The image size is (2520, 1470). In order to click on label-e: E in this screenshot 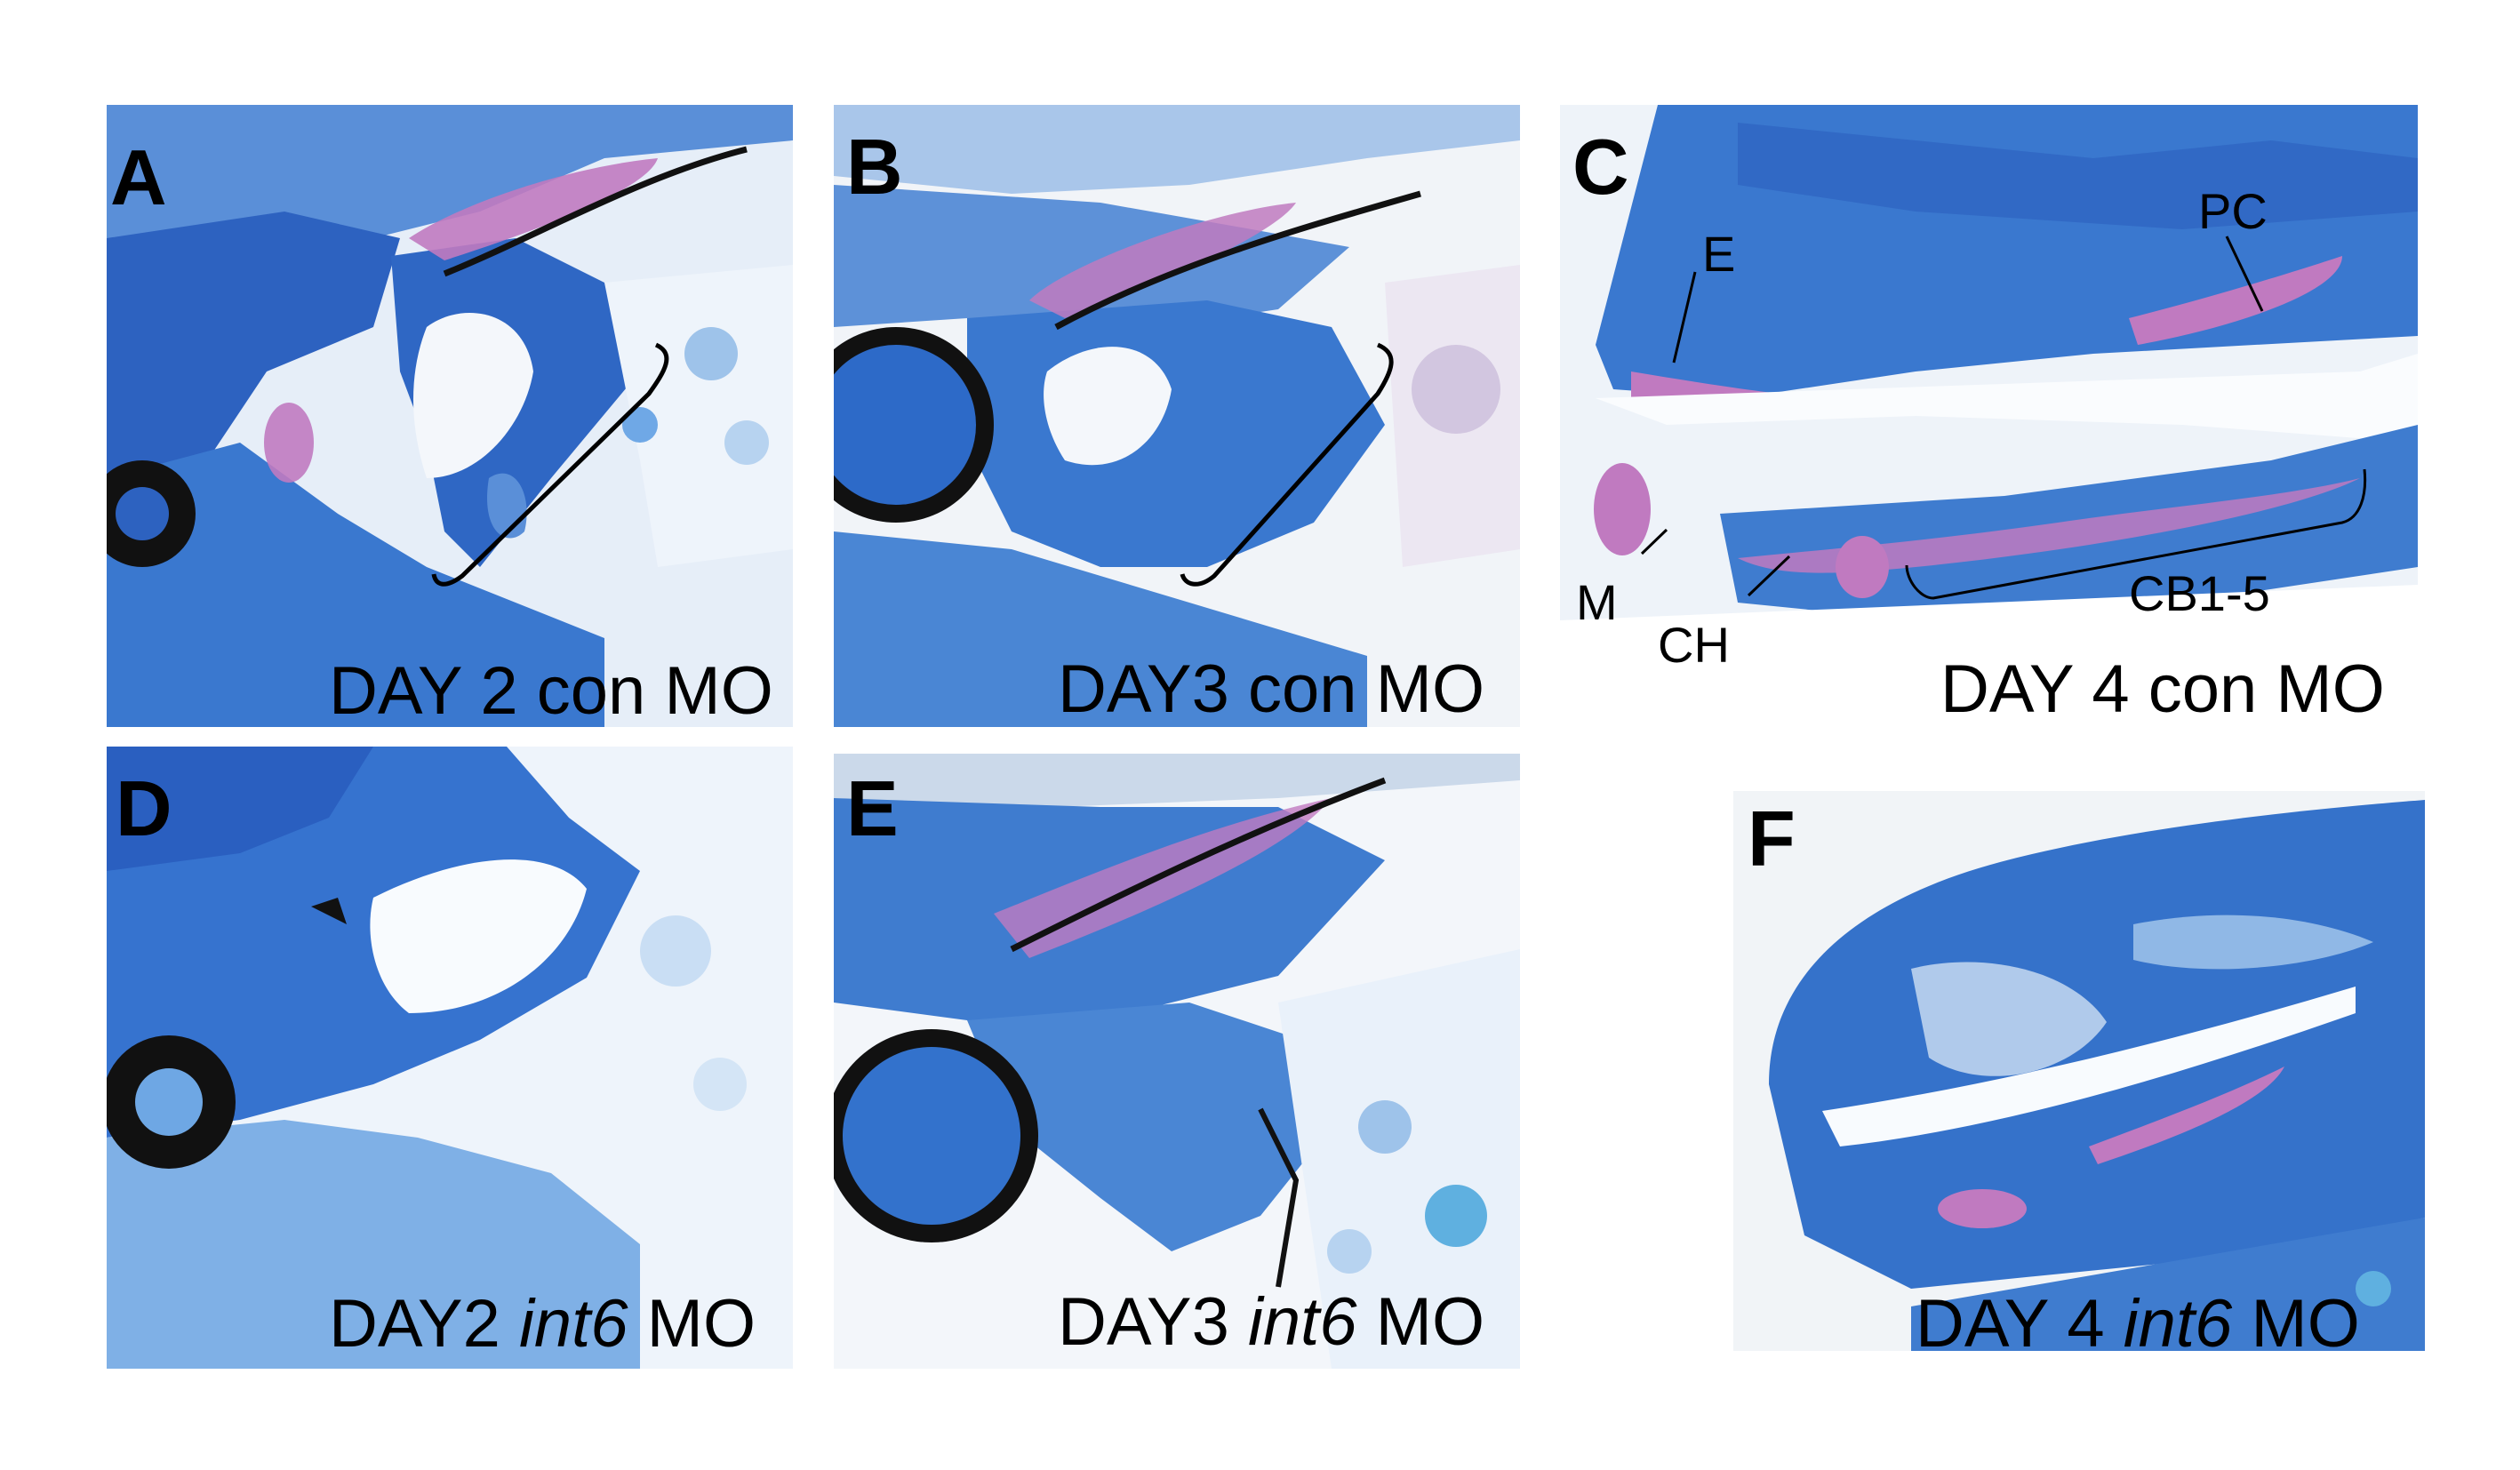, I will do `click(1719, 254)`.